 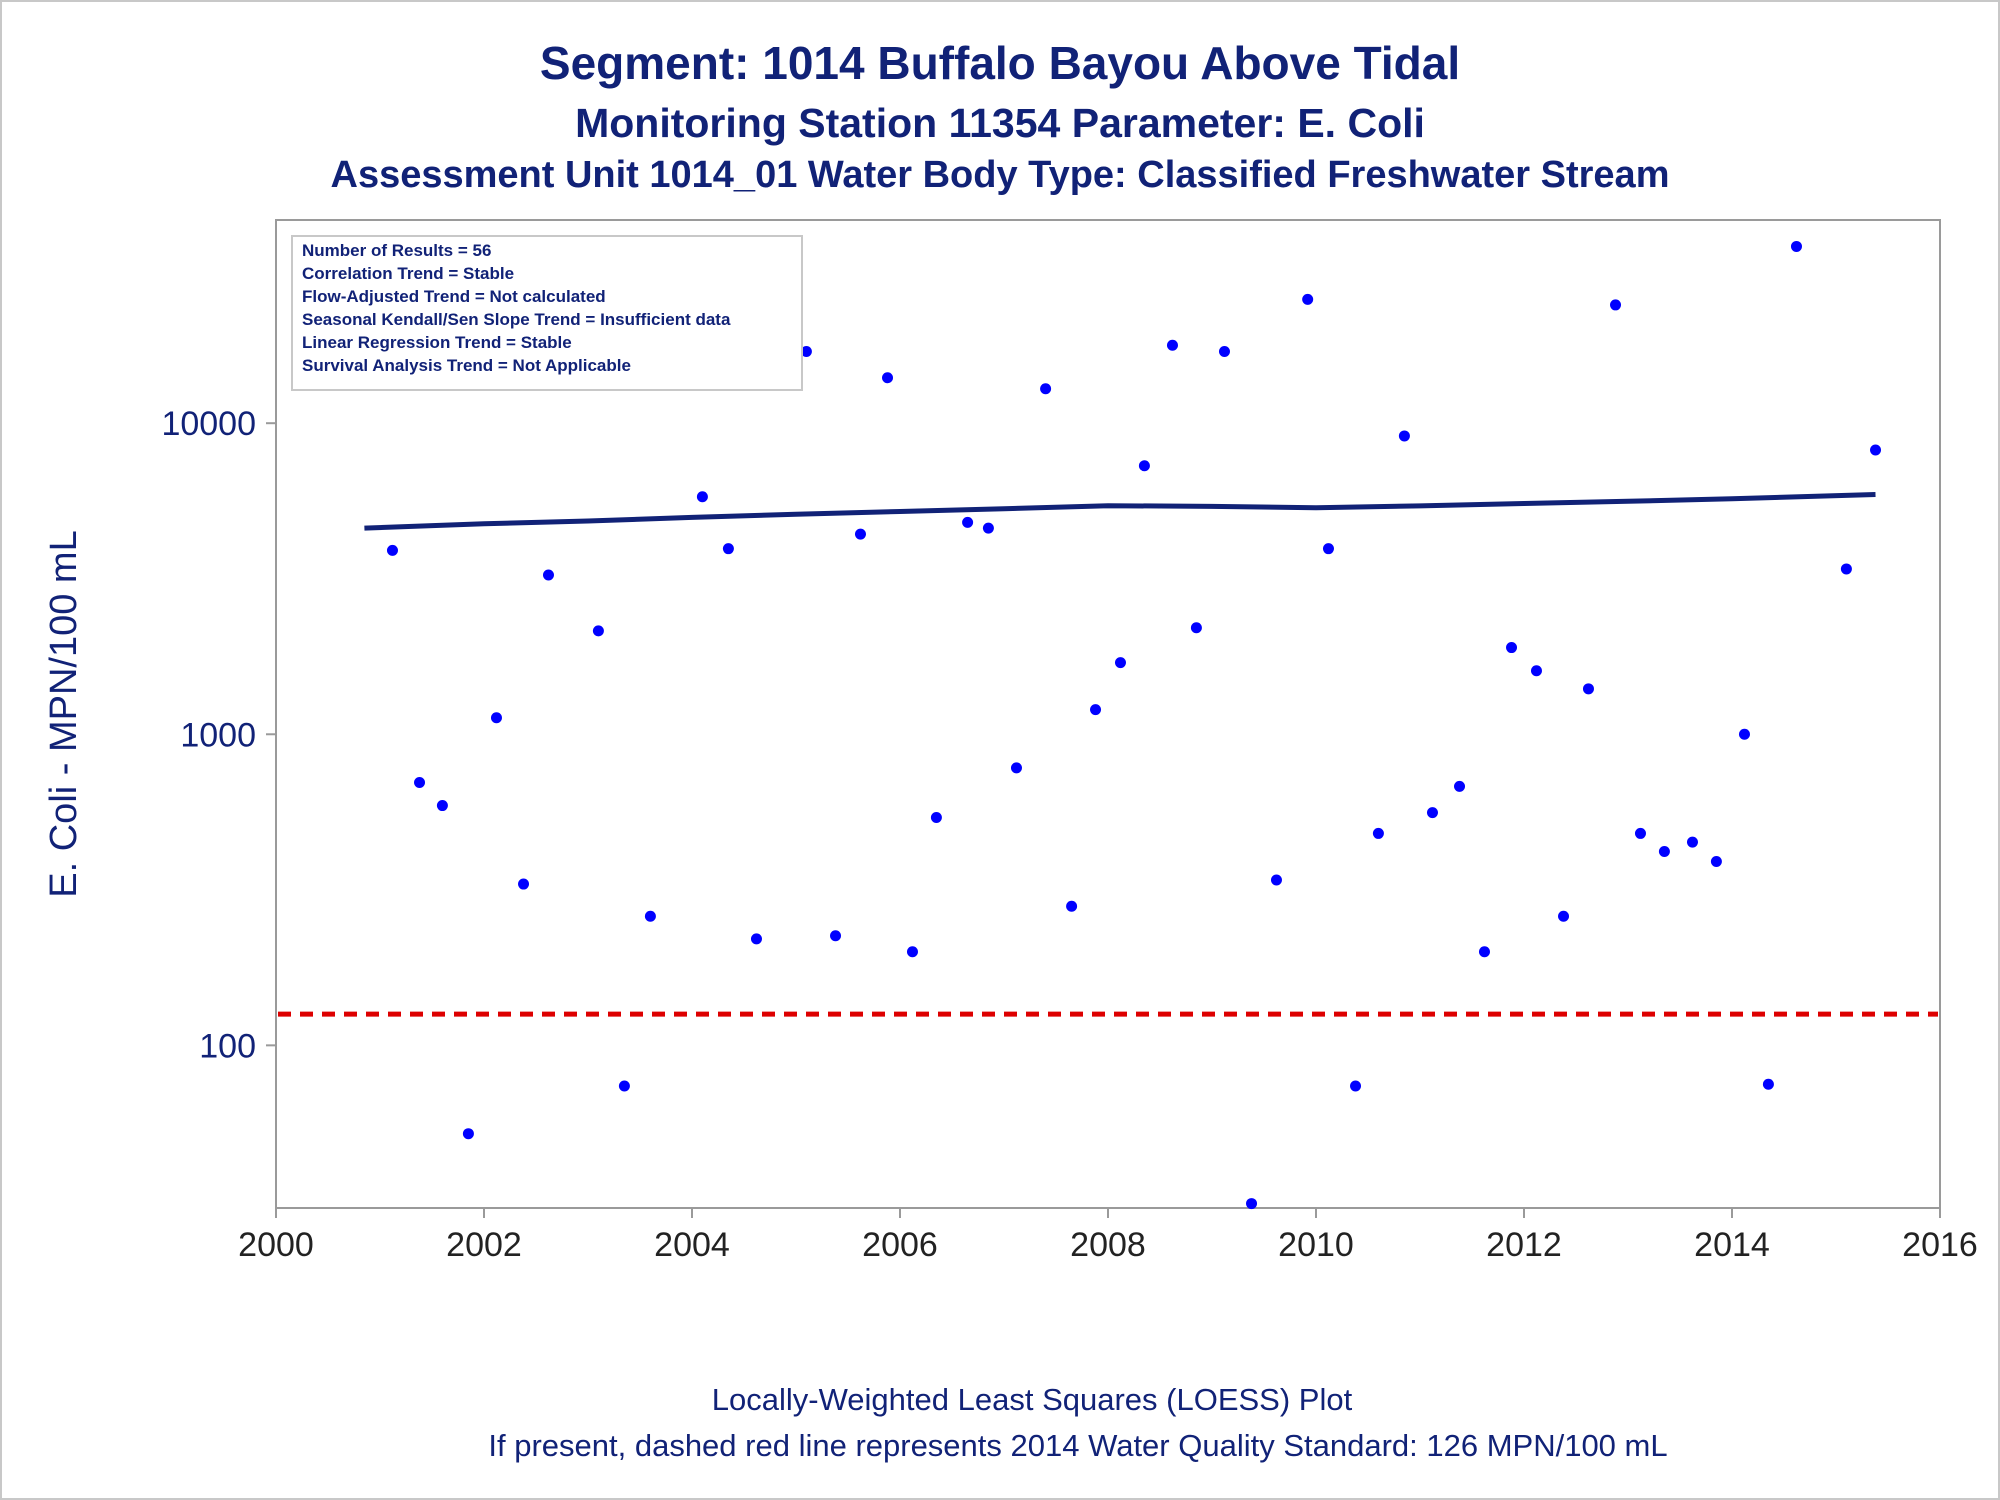 I want to click on x-tick-label: 2016, so click(x=1940, y=1245).